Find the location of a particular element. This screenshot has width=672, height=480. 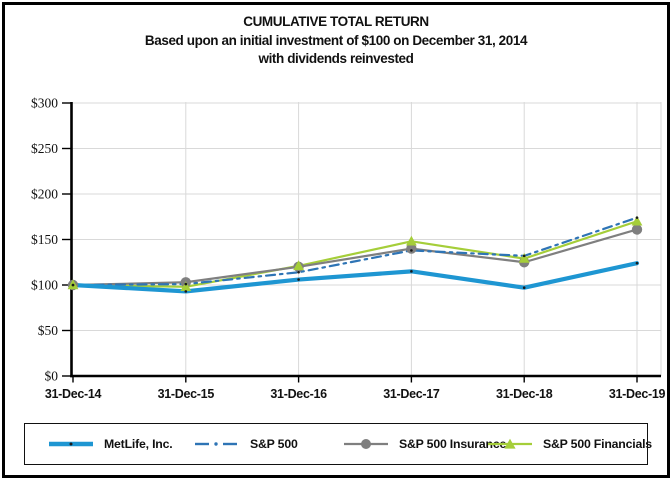

y-tick-label: $200 is located at coordinates (44, 194).